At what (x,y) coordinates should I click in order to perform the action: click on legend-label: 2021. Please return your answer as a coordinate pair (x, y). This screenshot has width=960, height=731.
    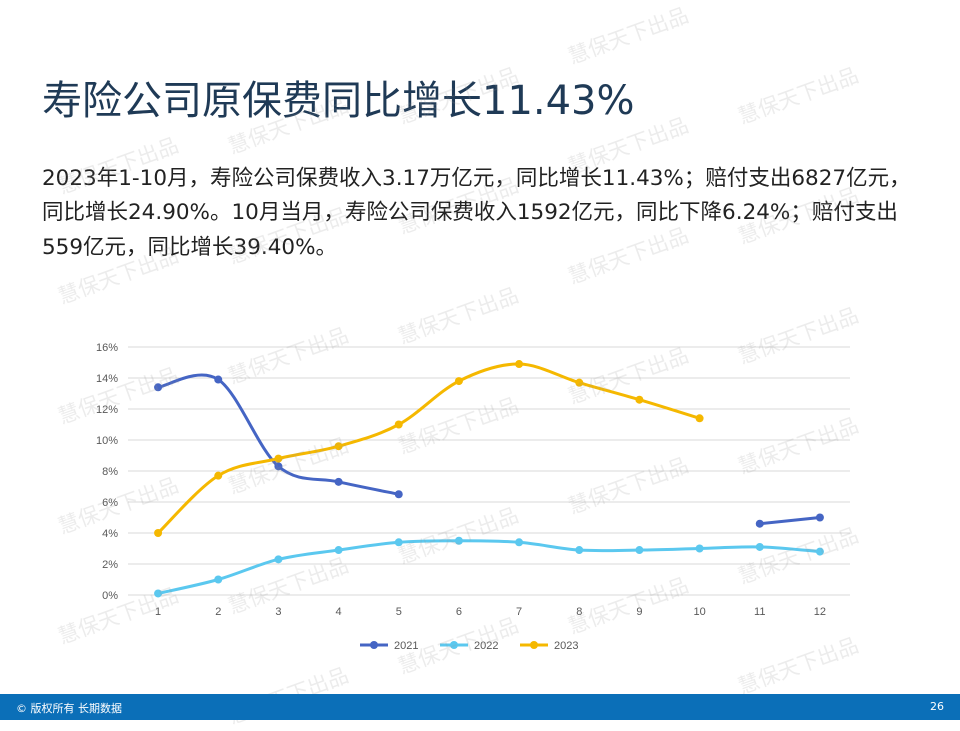
    Looking at the image, I should click on (406, 646).